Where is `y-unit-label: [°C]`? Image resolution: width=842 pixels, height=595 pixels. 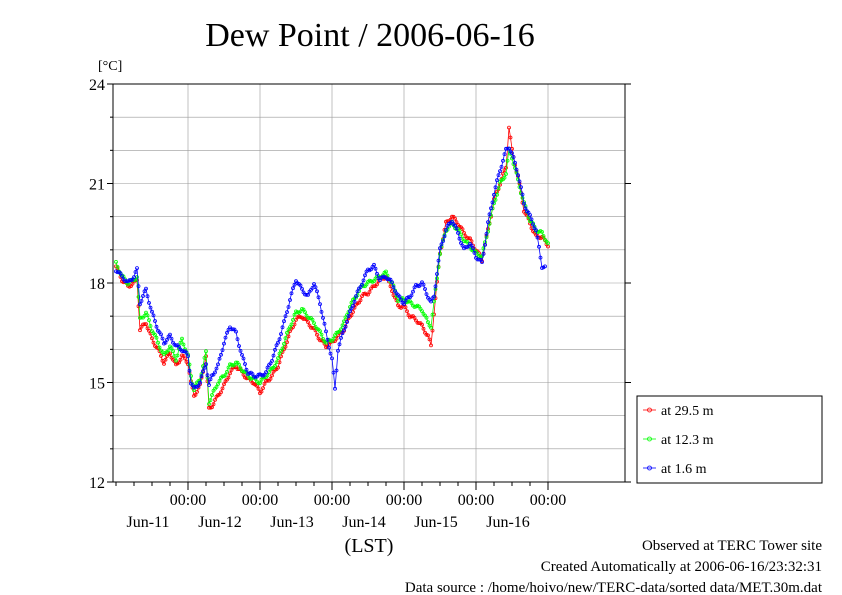 y-unit-label: [°C] is located at coordinates (110, 66).